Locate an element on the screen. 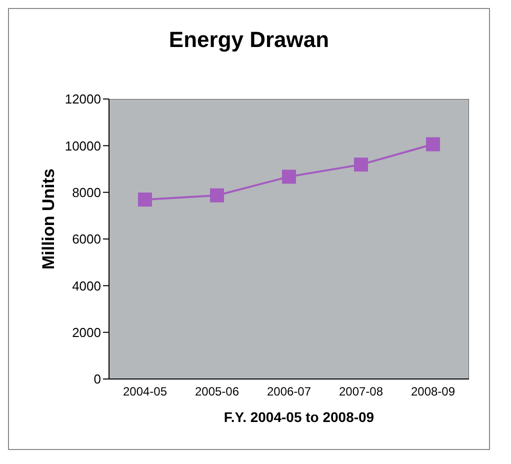 Image resolution: width=511 pixels, height=464 pixels. x-tick-label: 2004-05 is located at coordinates (145, 391).